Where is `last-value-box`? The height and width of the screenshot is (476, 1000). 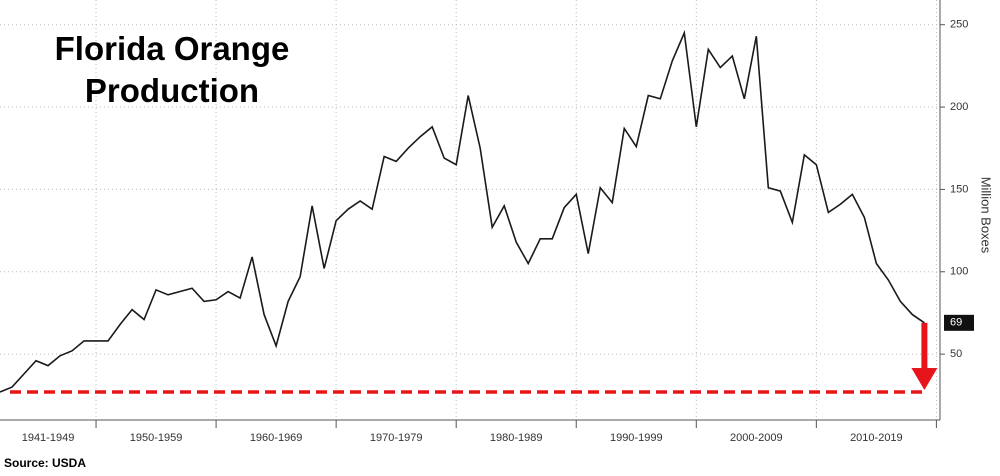
last-value-box is located at coordinates (959, 322).